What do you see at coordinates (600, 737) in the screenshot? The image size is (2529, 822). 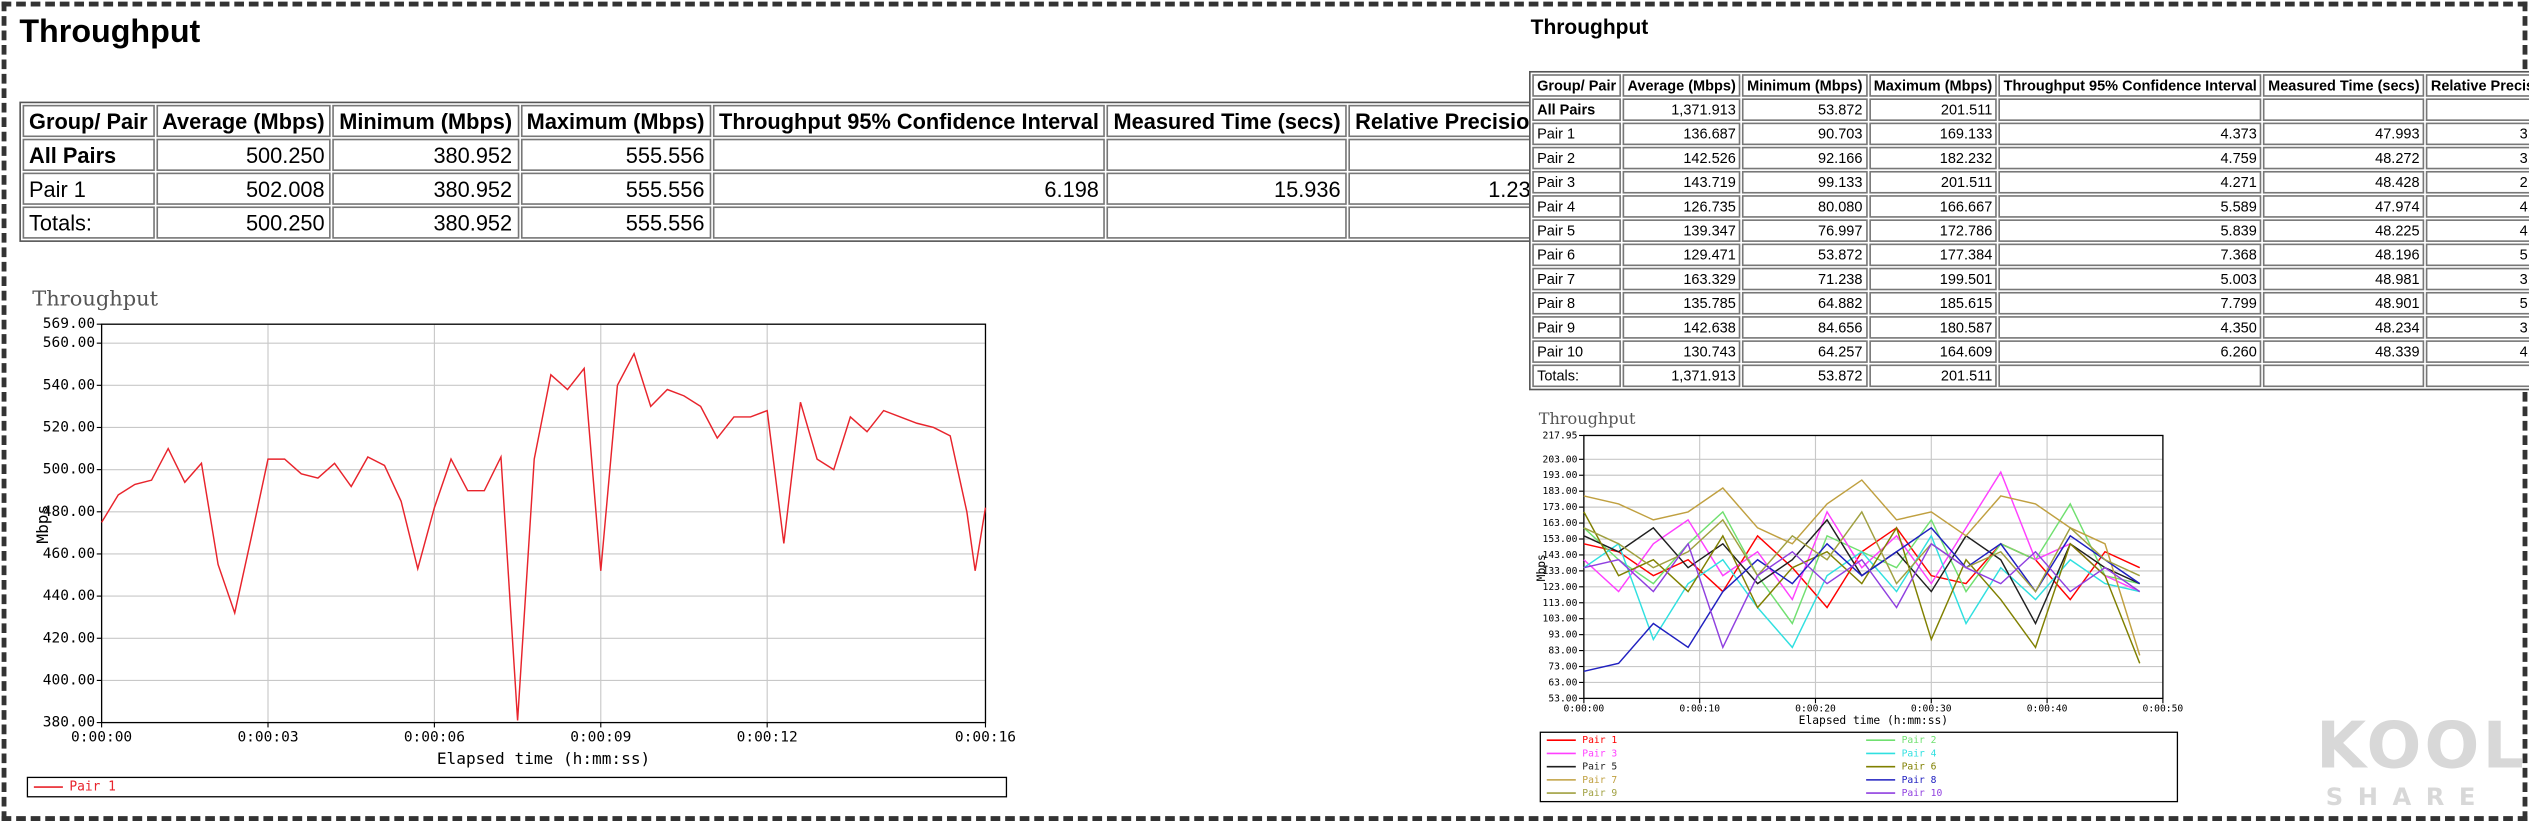 I see `x-tick-label: 0:00:09` at bounding box center [600, 737].